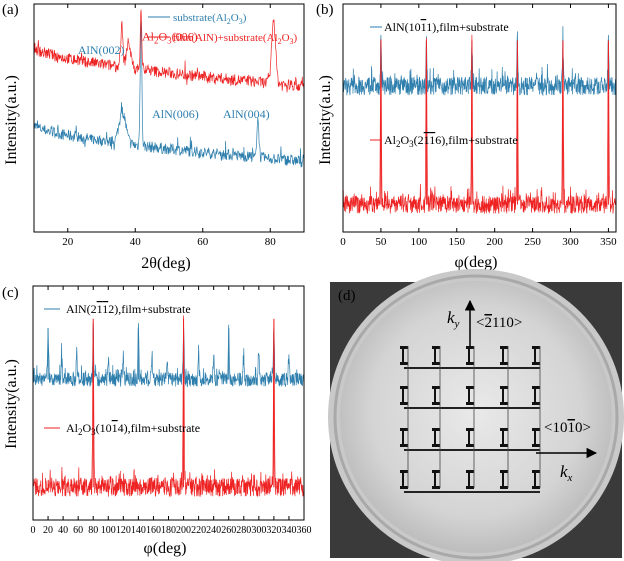 Image resolution: width=624 pixels, height=561 pixels. Describe the element at coordinates (258, 530) in the screenshot. I see `panel-c-xtick-label: 300` at that location.